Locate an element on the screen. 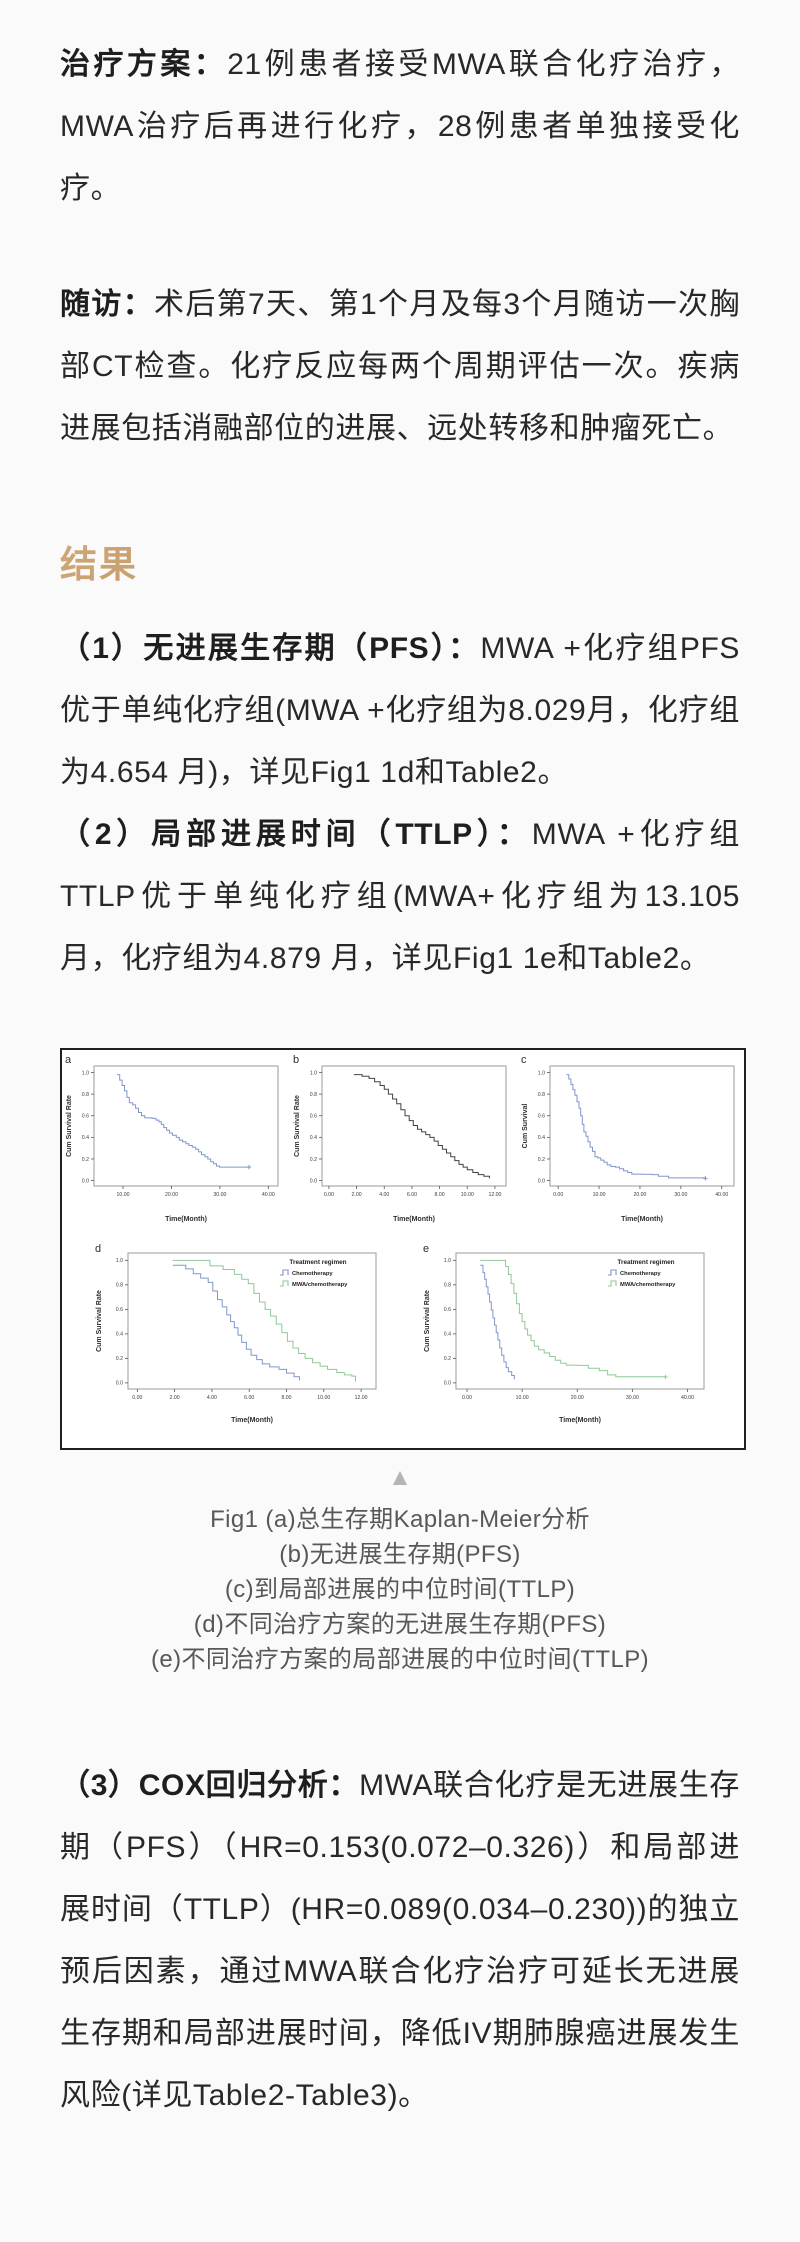 This screenshot has width=800, height=2242. svg-text: c is located at coordinates (524, 1060).